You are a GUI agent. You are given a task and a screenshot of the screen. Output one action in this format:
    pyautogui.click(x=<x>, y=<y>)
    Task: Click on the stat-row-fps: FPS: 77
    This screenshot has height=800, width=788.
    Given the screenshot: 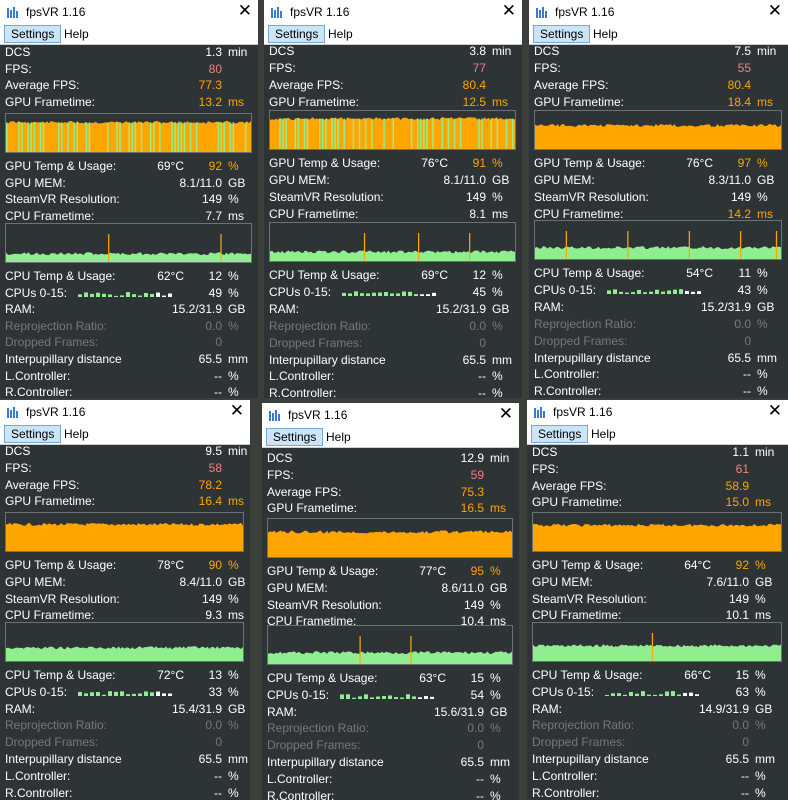 What is the action you would take?
    pyautogui.click(x=393, y=68)
    